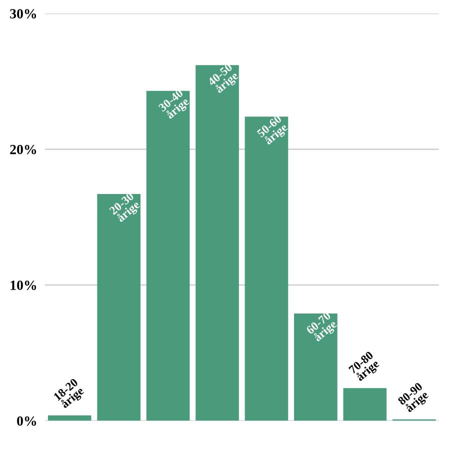  Describe the element at coordinates (23, 149) in the screenshot. I see `y-tick-label: 20%` at that location.